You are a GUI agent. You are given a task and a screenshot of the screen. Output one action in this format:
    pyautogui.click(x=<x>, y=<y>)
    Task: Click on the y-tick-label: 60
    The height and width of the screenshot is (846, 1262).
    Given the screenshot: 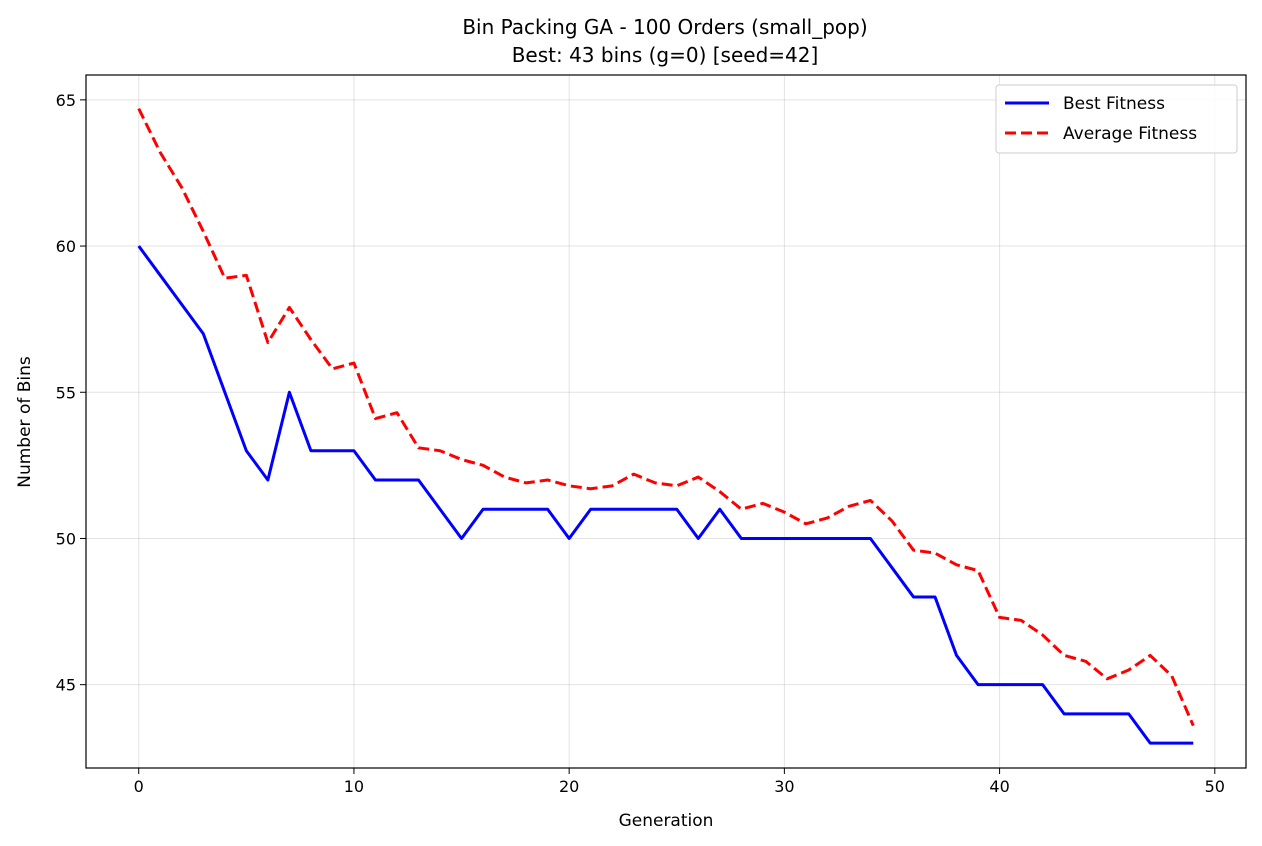 What is the action you would take?
    pyautogui.click(x=66, y=246)
    